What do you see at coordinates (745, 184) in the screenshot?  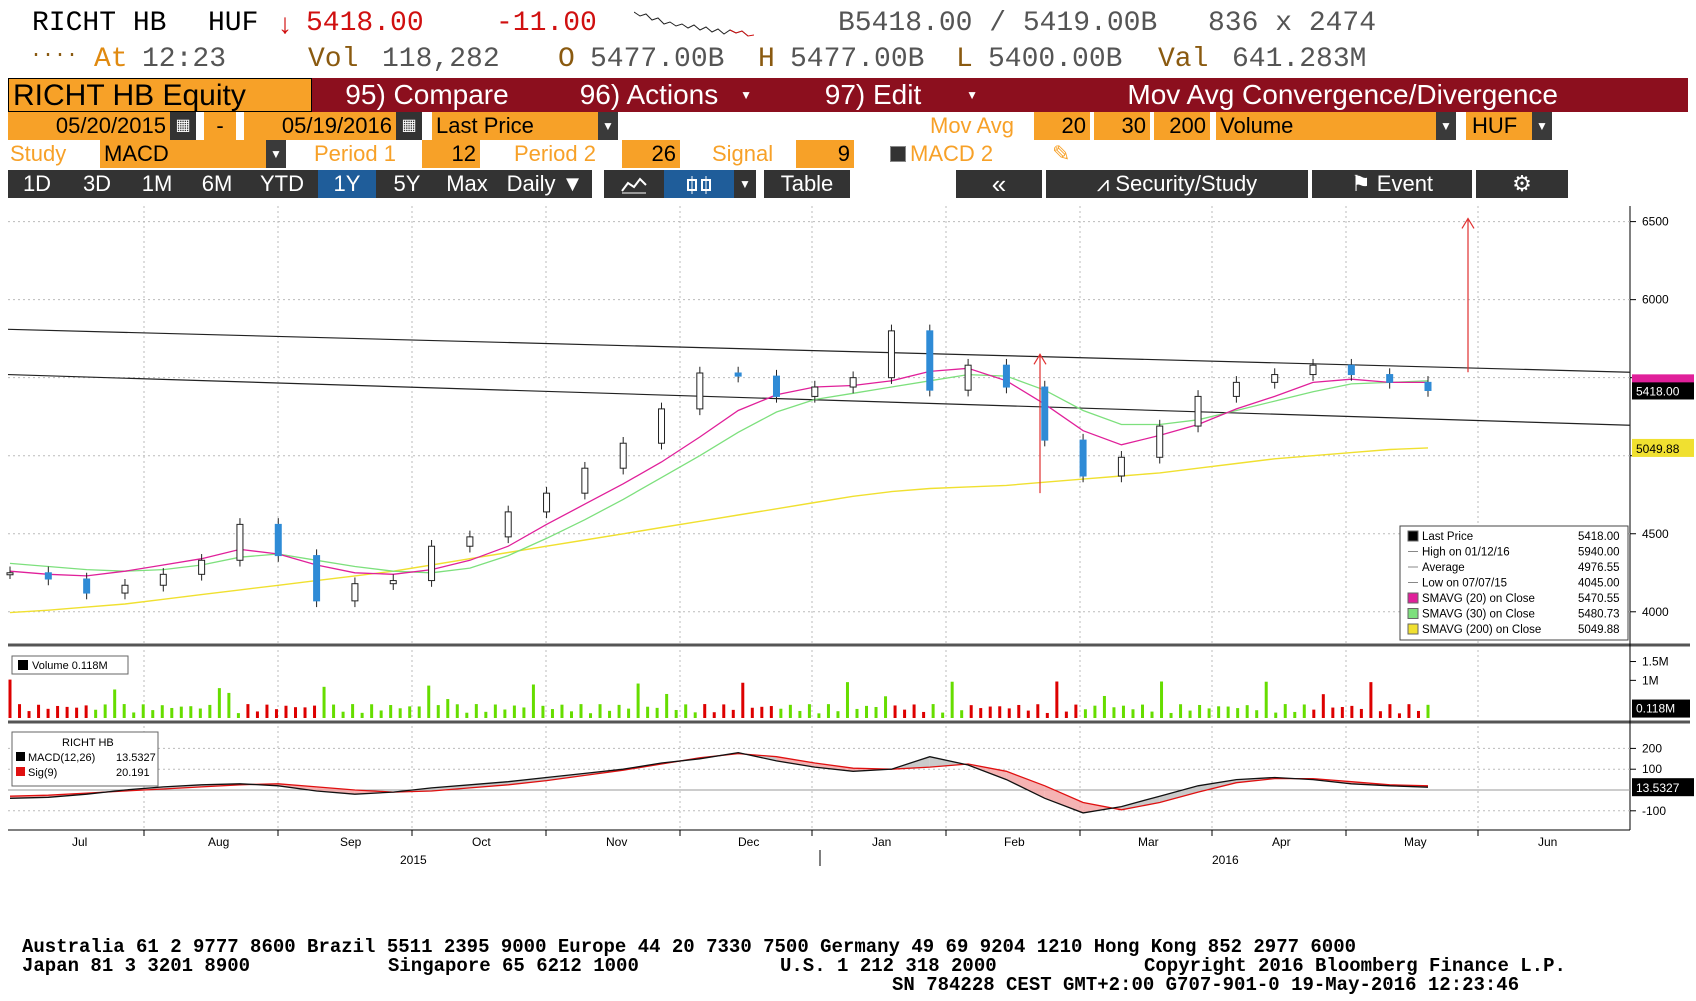 I see `chart-type-dropdown: ▼` at bounding box center [745, 184].